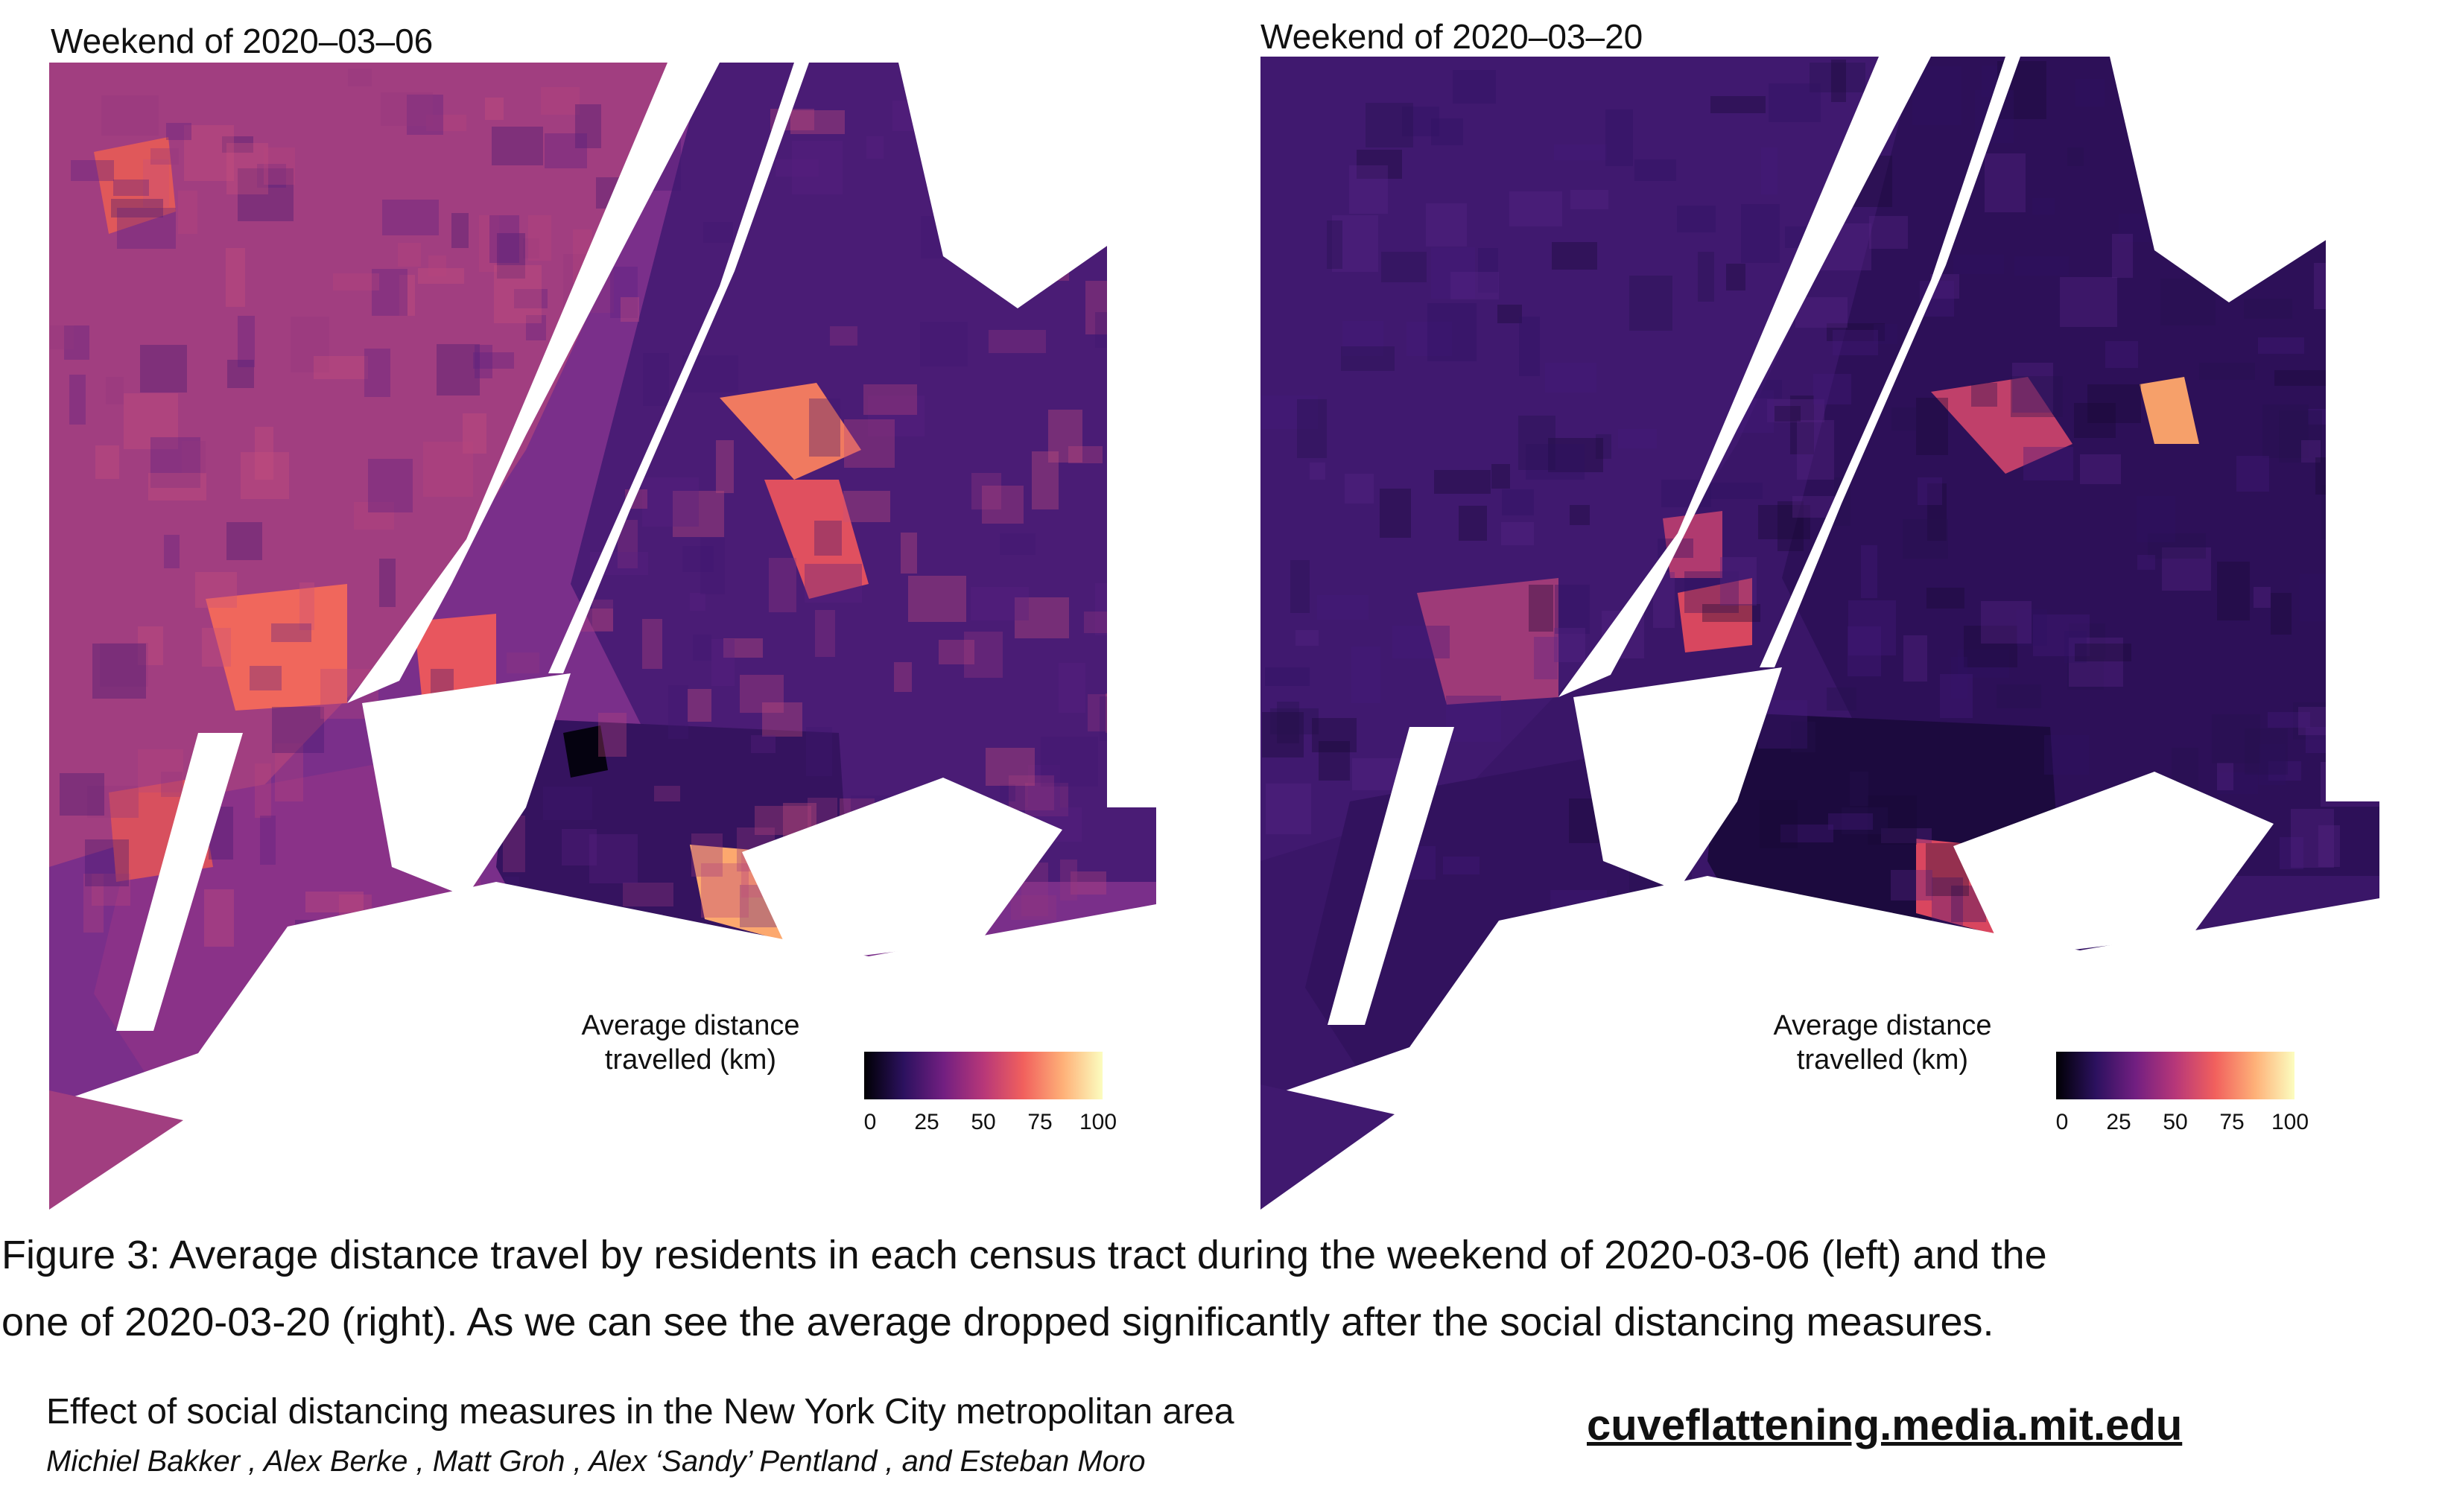  Describe the element at coordinates (1098, 1122) in the screenshot. I see `legend-tick: 100` at that location.